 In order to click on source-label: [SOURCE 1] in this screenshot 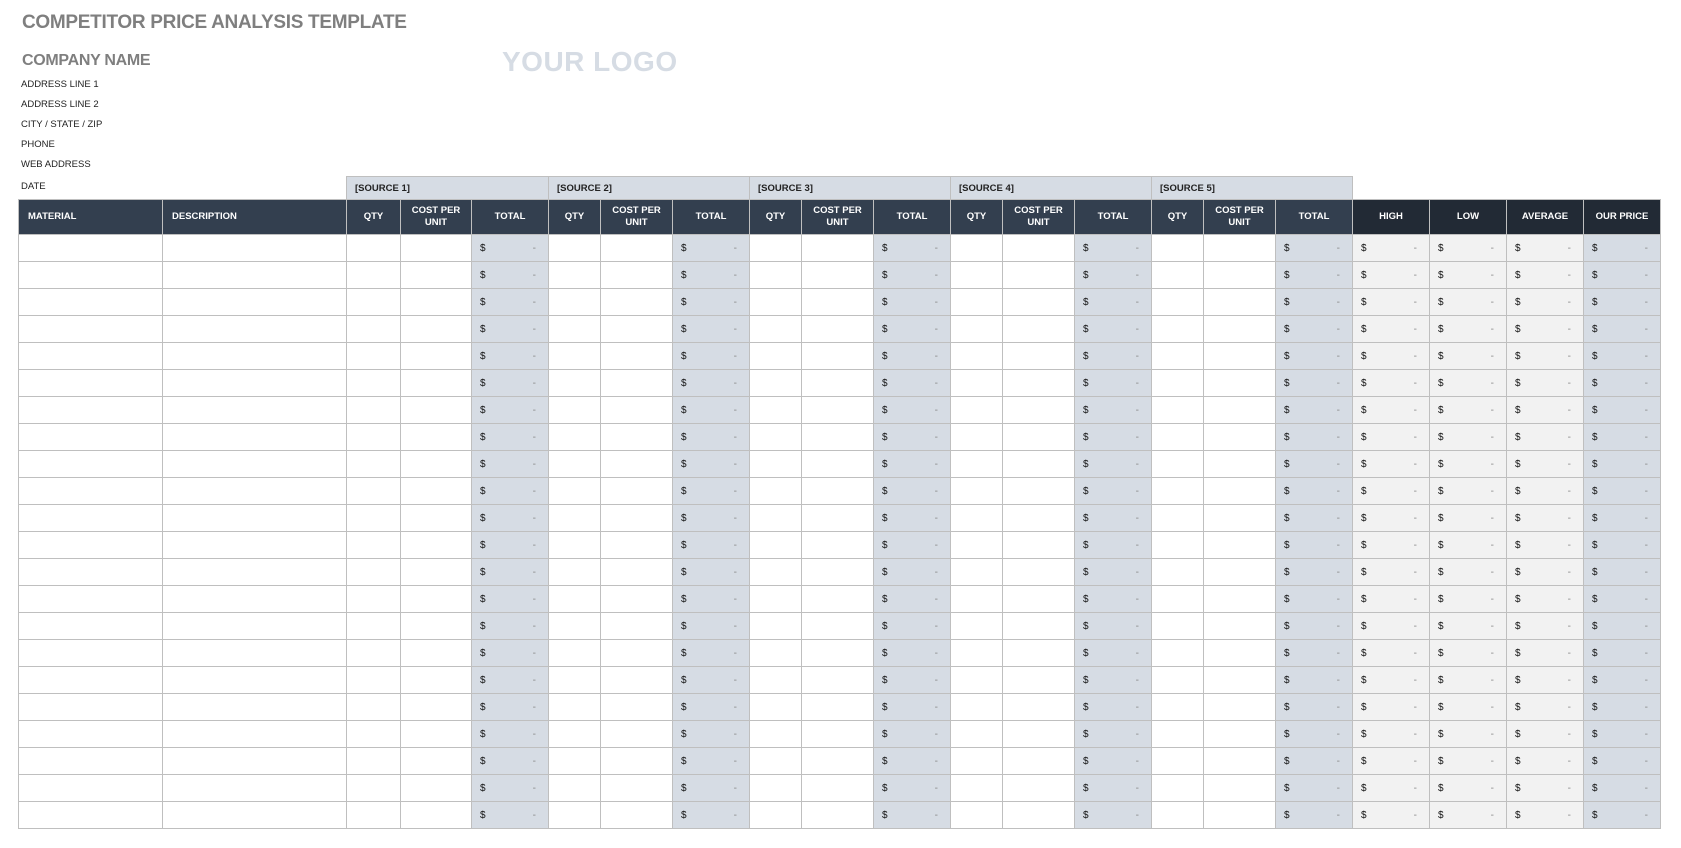, I will do `click(447, 188)`.